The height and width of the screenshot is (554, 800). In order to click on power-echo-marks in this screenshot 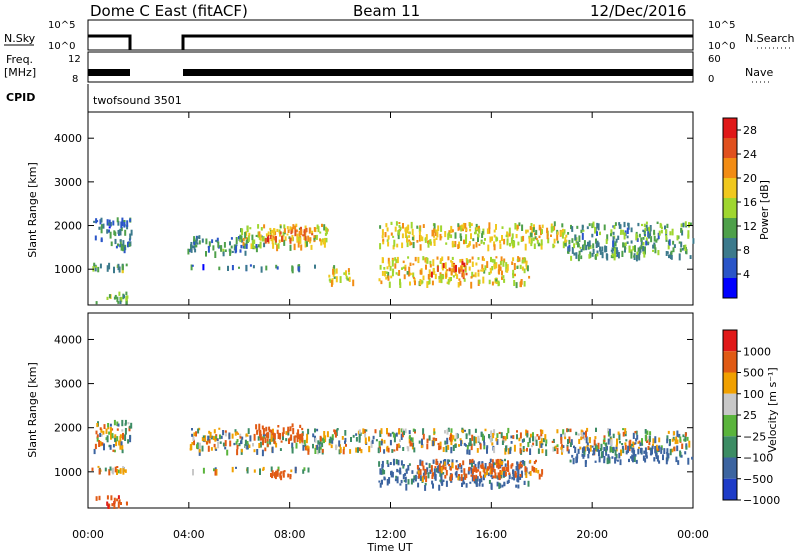, I will do `click(393, 261)`.